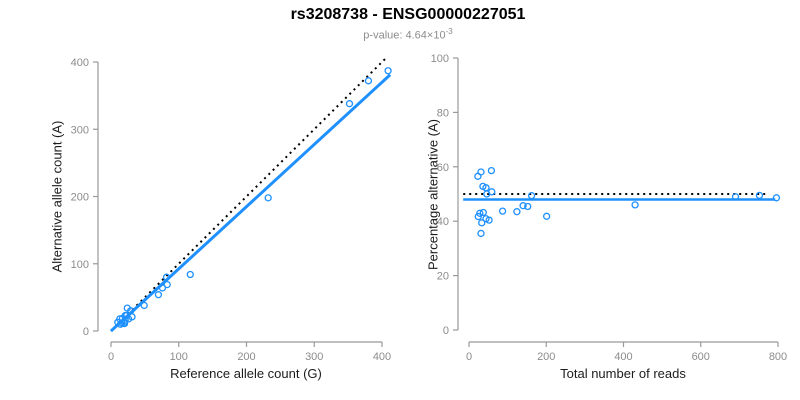  Describe the element at coordinates (433, 194) in the screenshot. I see `right-plot-y-axis-label: Percentage alternative (A)` at that location.